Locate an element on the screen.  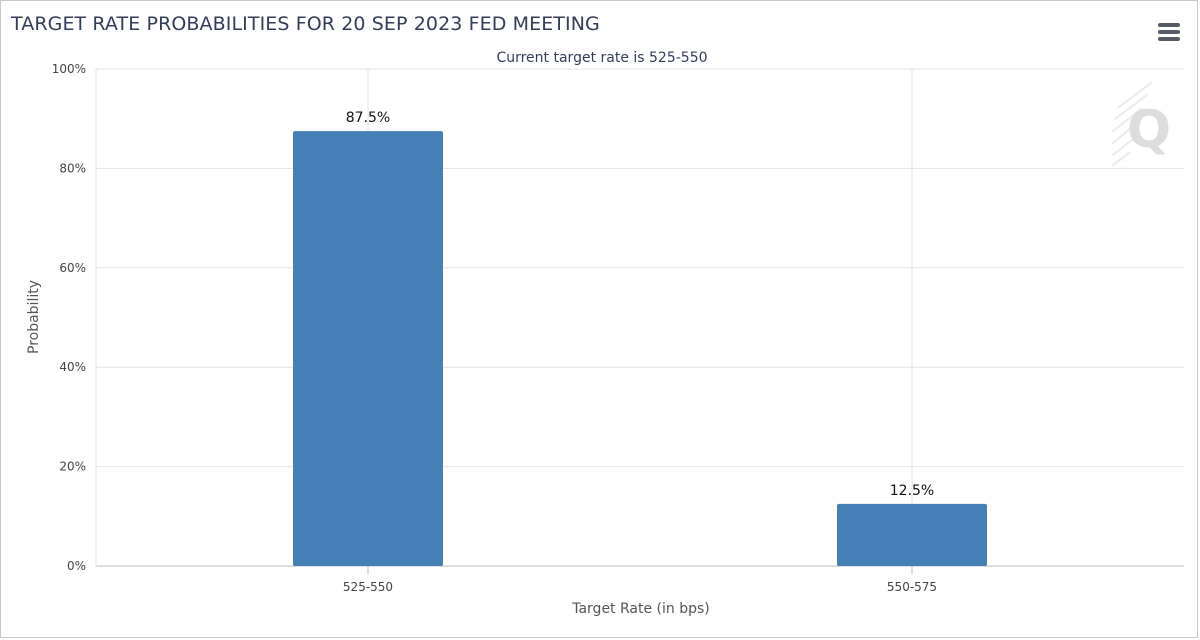
cme-q-logo-icon: Q is located at coordinates (1141, 124).